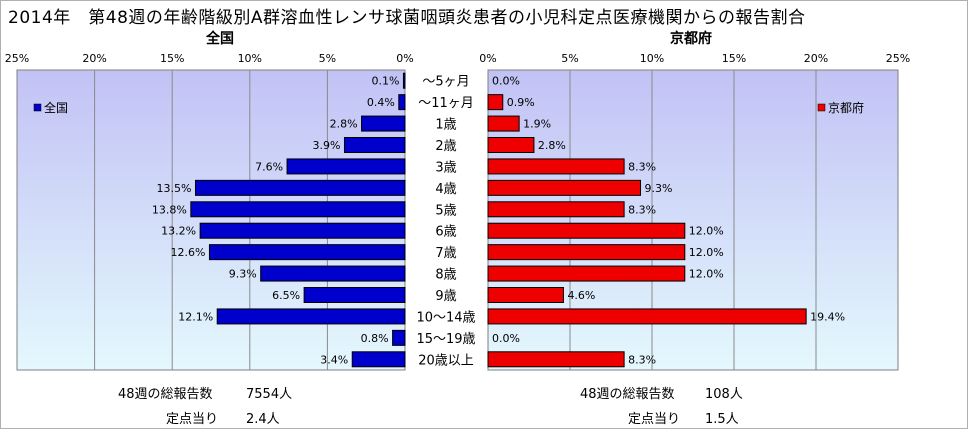 This screenshot has height=429, width=968. Describe the element at coordinates (537, 124) in the screenshot. I see `right-data-label: 1.9%` at that location.